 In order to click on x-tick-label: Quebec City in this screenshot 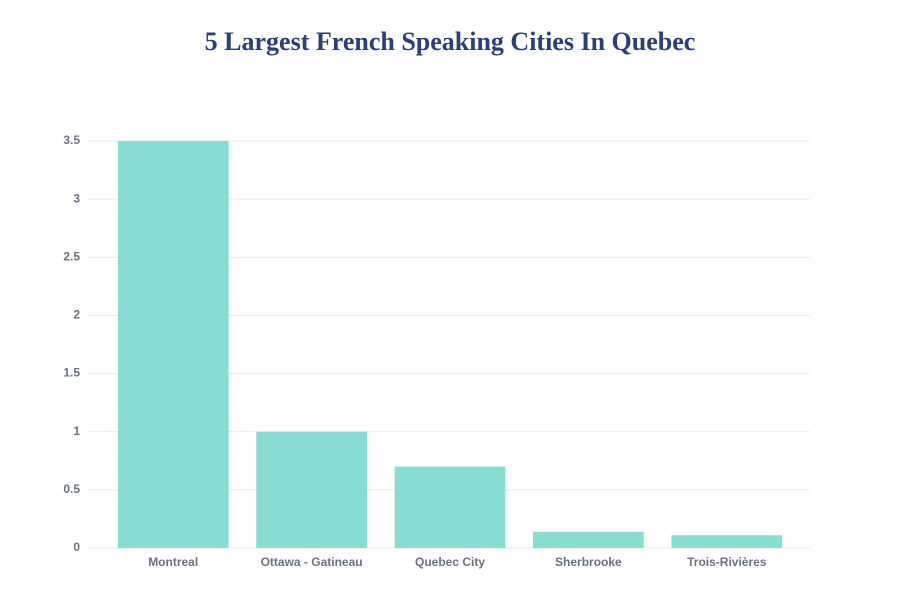, I will do `click(450, 562)`.